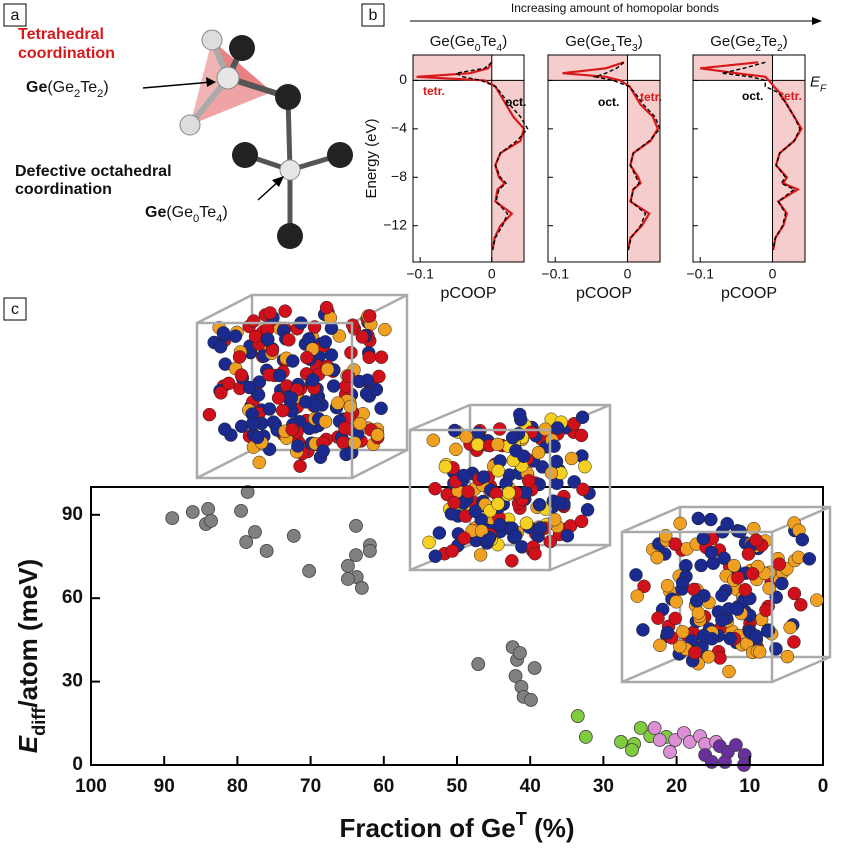 The image size is (847, 851). What do you see at coordinates (67, 89) in the screenshot?
I see `atom-label: Ge(Ge2Te2)` at bounding box center [67, 89].